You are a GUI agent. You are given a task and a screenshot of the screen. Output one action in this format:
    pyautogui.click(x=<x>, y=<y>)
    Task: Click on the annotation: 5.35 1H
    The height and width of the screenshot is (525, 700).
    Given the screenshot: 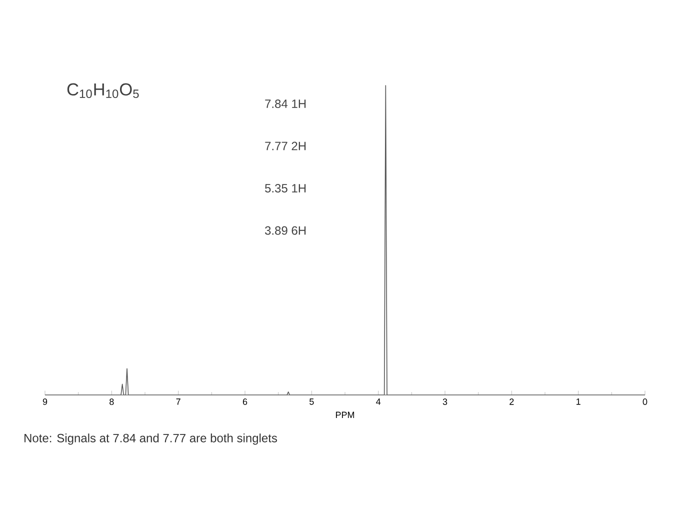 What is the action you would take?
    pyautogui.click(x=285, y=188)
    